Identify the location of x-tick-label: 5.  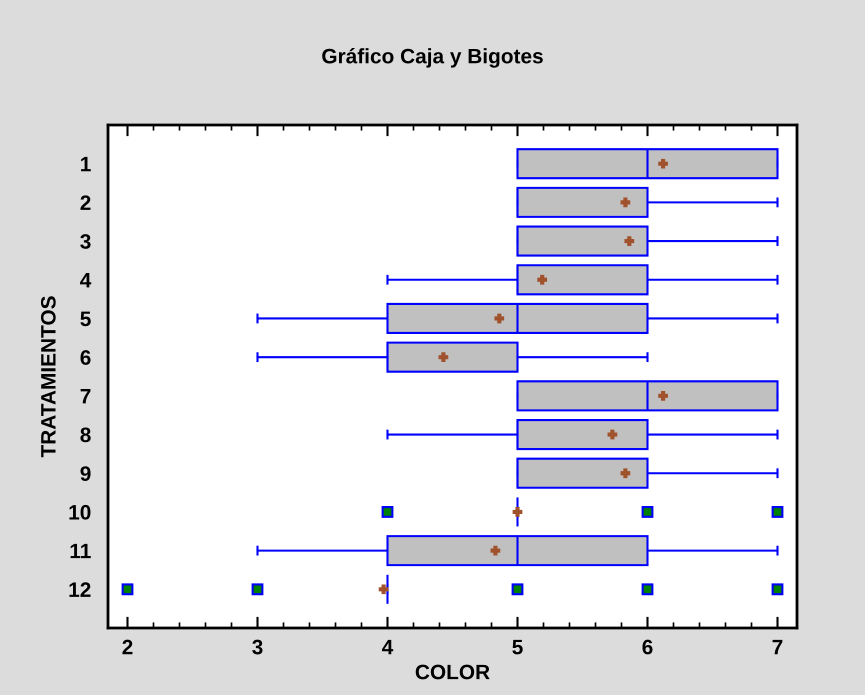
(517, 647).